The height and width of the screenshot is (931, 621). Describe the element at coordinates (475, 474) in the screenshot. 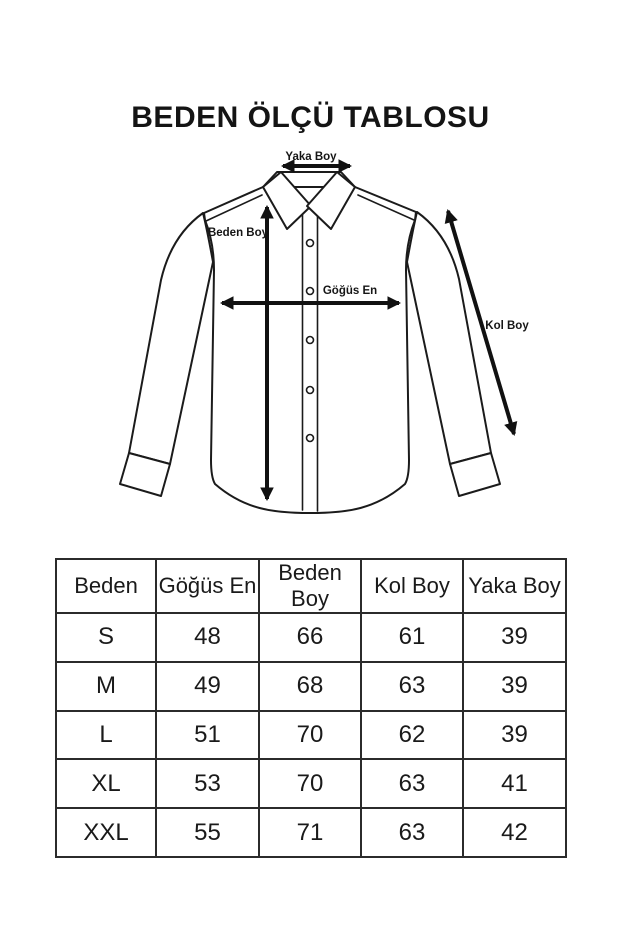

I see `shirt-right-cuff` at that location.